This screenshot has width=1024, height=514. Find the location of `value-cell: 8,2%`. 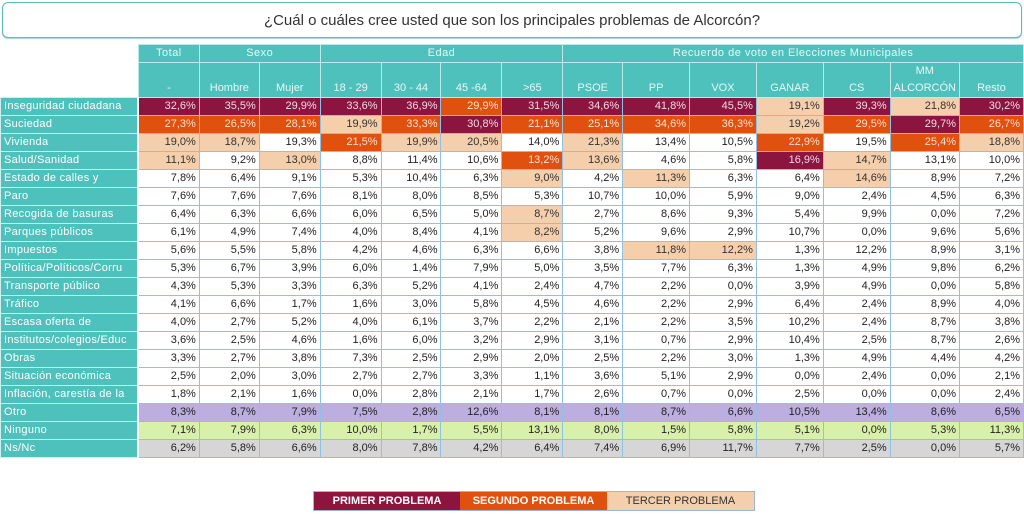

value-cell: 8,2% is located at coordinates (532, 232).